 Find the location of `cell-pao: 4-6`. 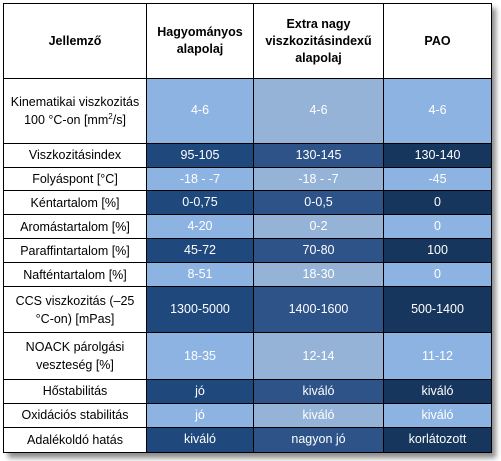

cell-pao: 4-6 is located at coordinates (437, 111).